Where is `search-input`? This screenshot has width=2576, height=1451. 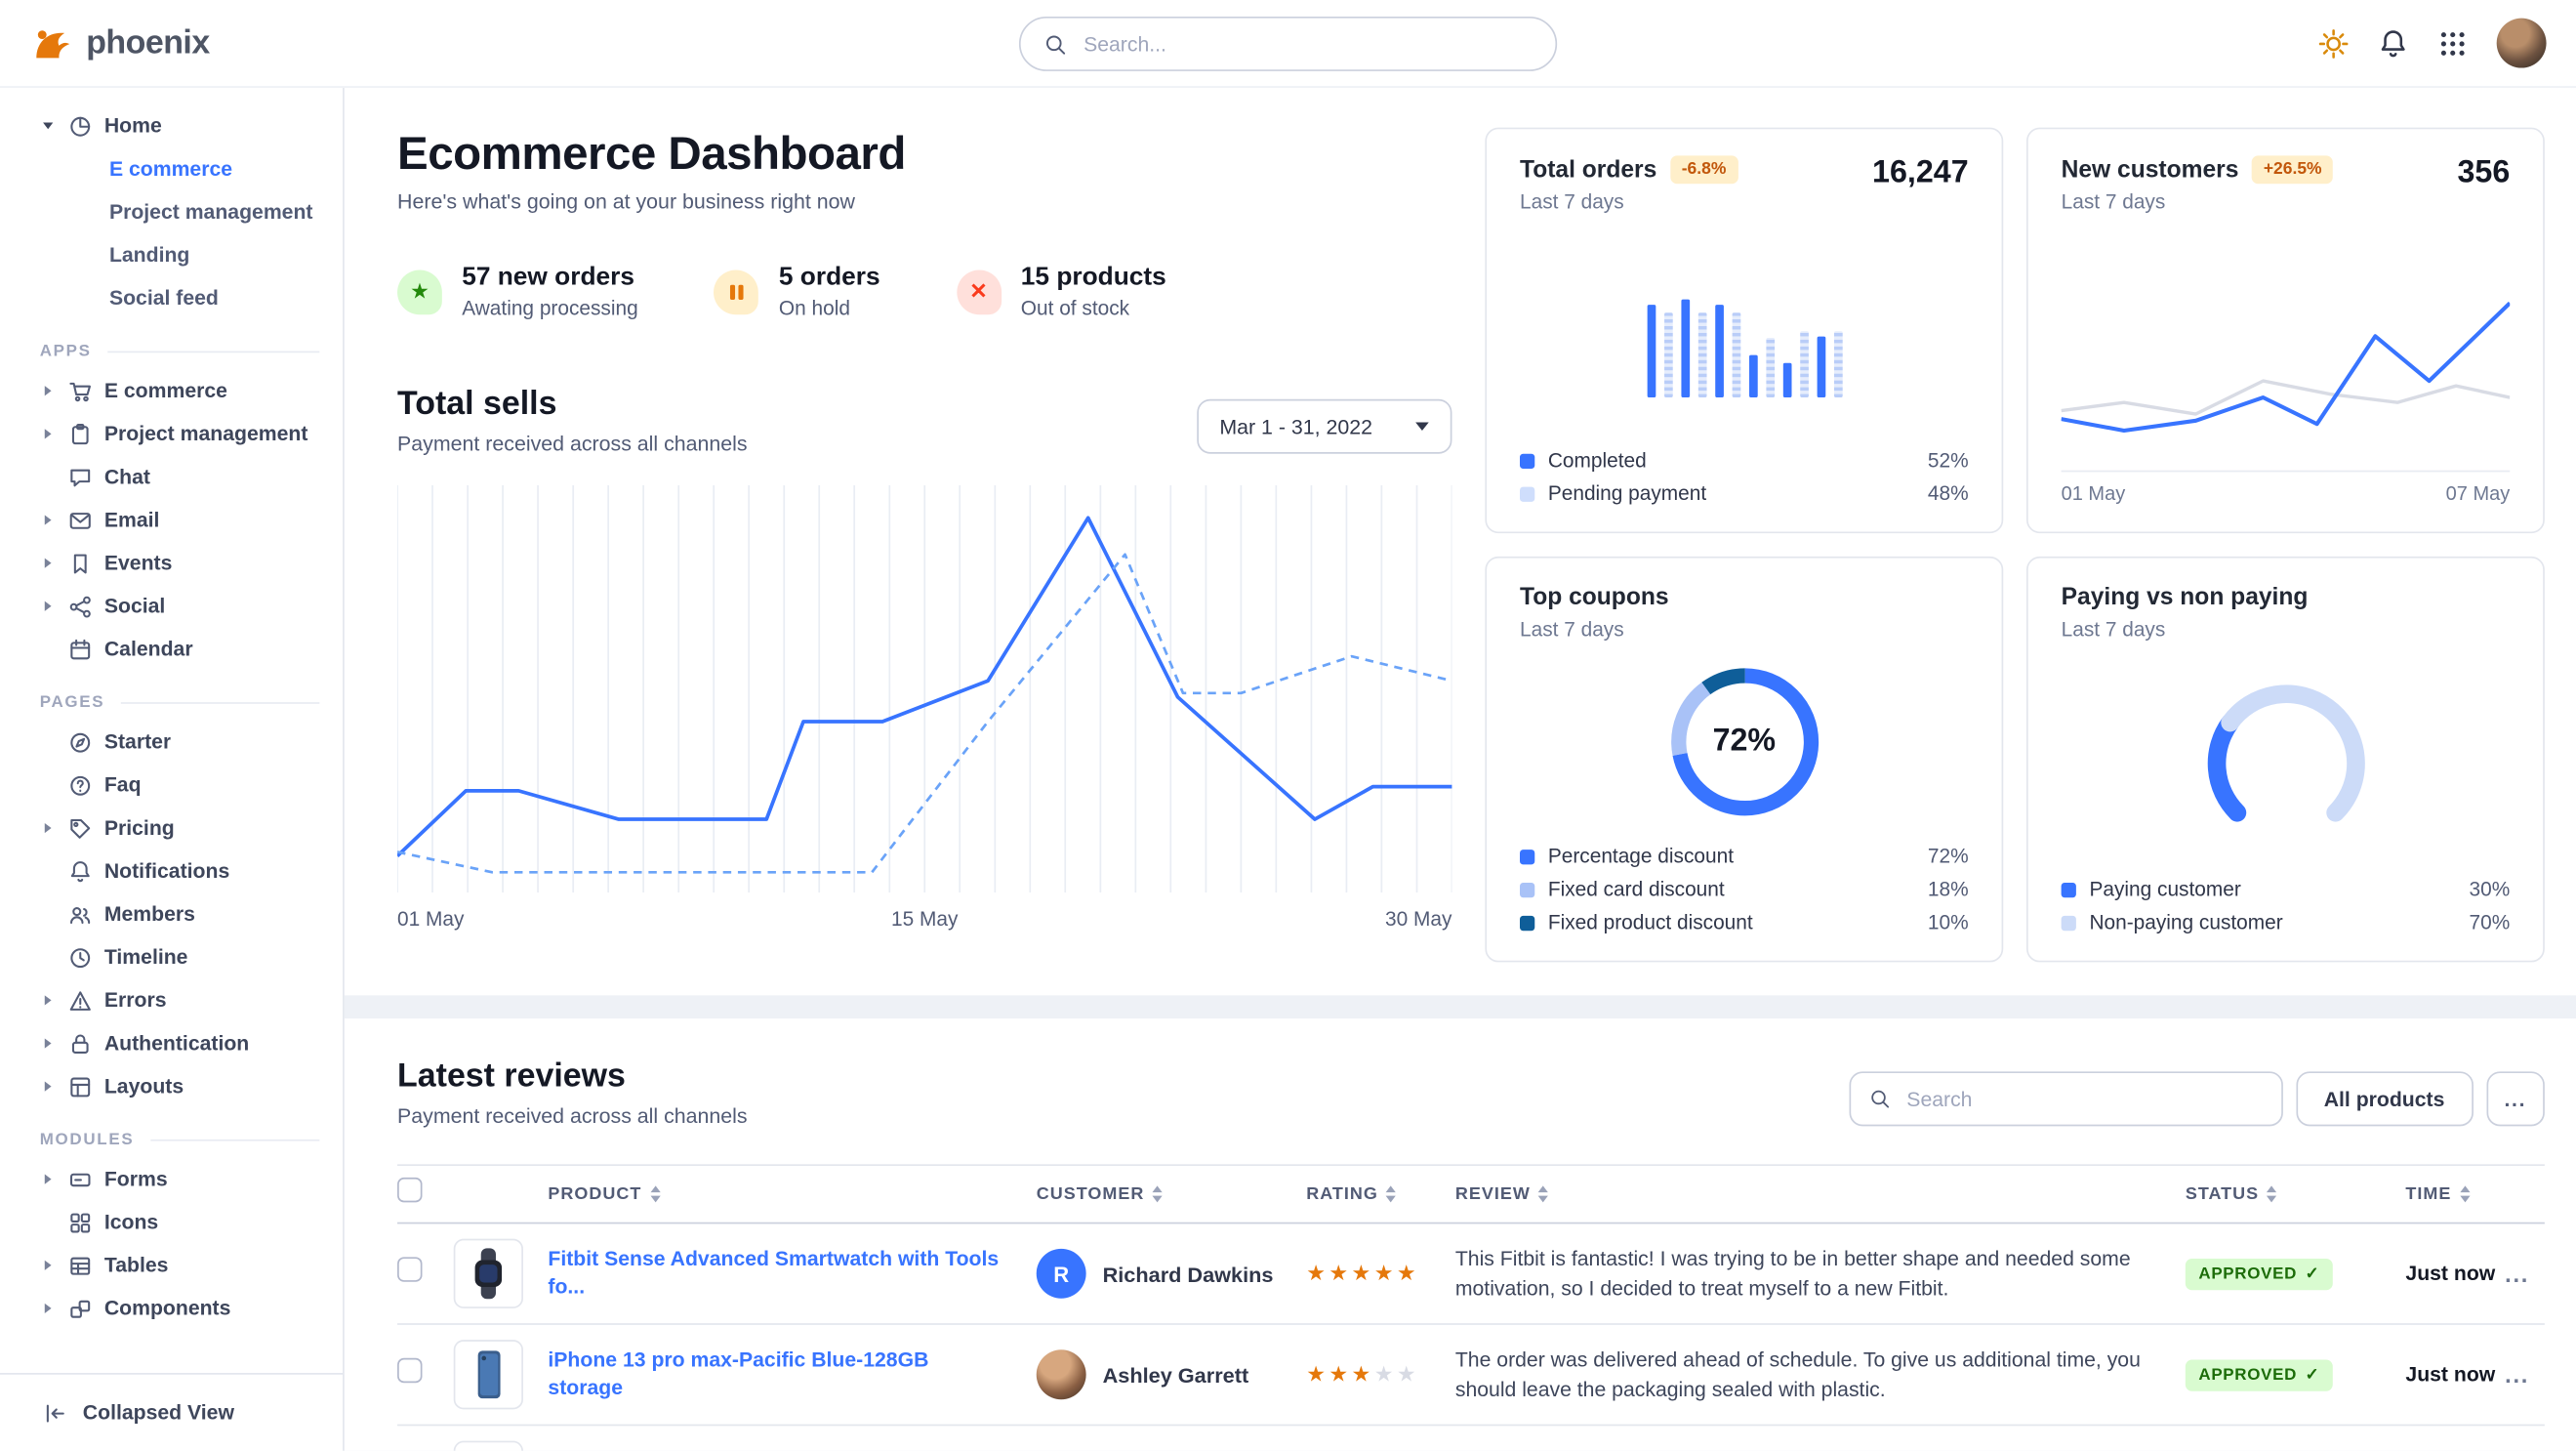 search-input is located at coordinates (1306, 44).